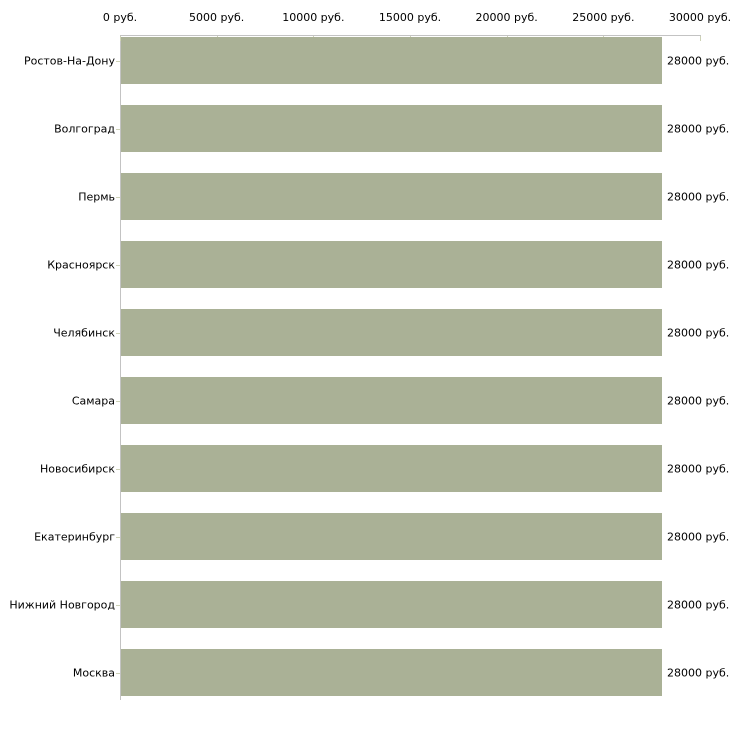 The width and height of the screenshot is (730, 730). What do you see at coordinates (217, 17) in the screenshot?
I see `x-tick-label: 5000 руб.` at bounding box center [217, 17].